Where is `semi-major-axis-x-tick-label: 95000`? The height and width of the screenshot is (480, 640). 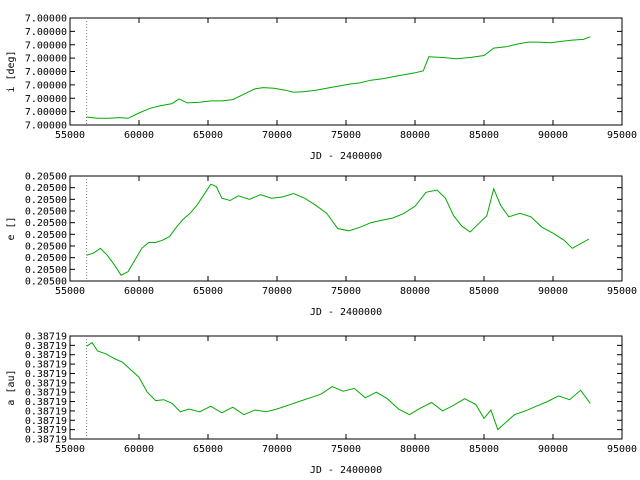
semi-major-axis-x-tick-label: 95000 is located at coordinates (622, 449).